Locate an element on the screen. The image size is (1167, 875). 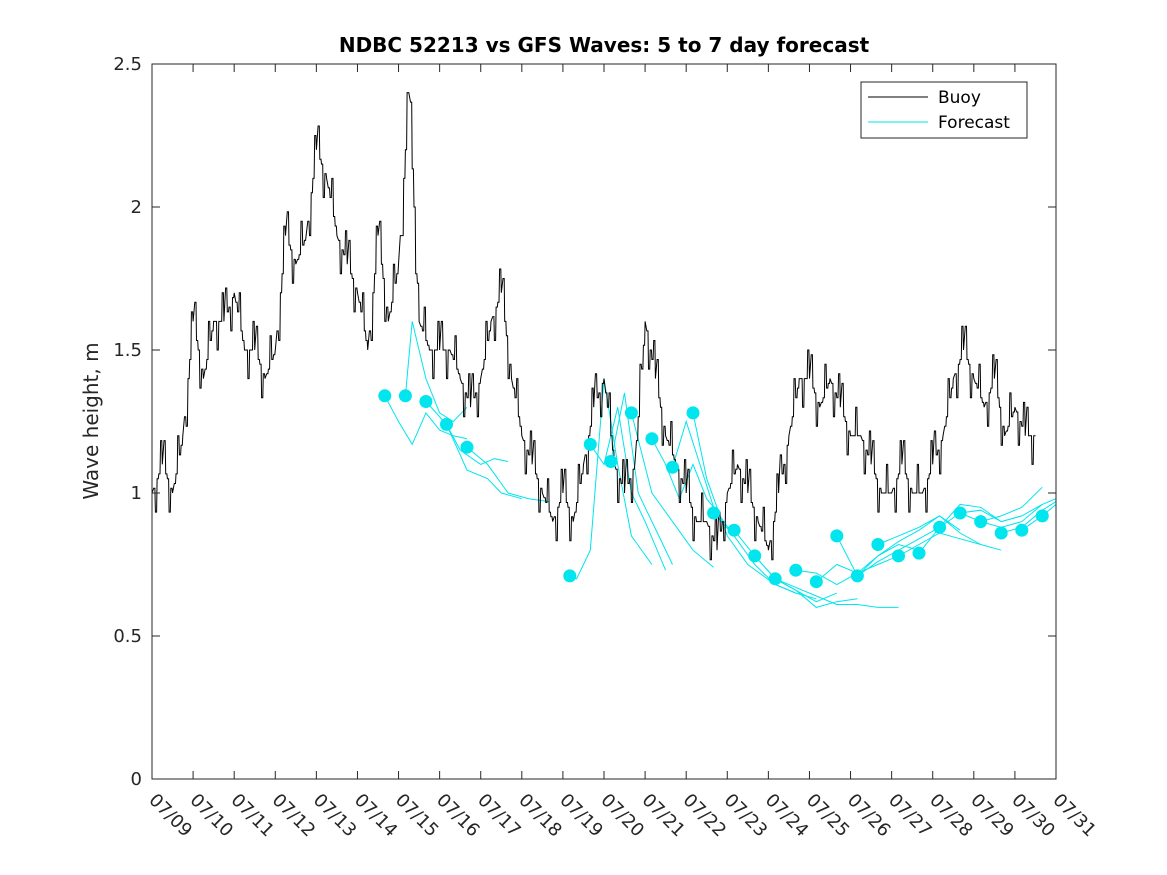
y-tick-label: 2.5 is located at coordinates (127, 64).